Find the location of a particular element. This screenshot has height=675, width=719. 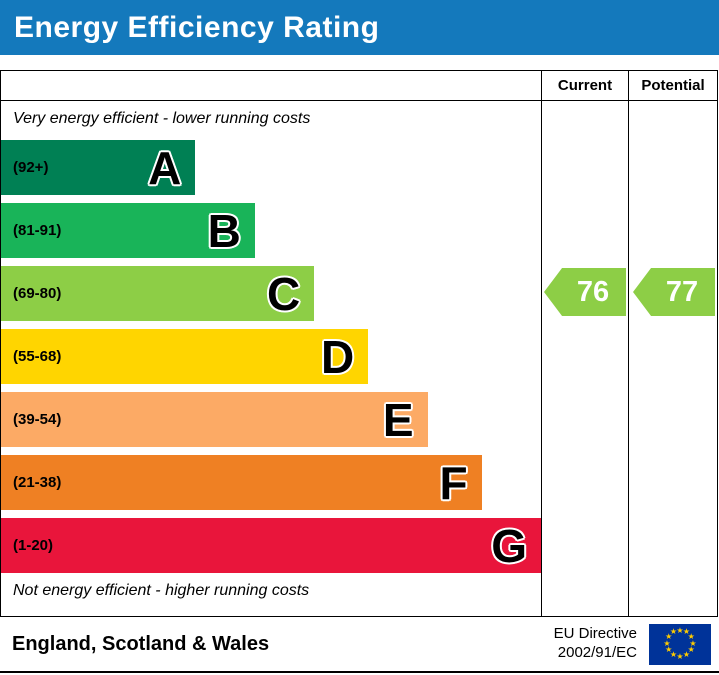

band-letter: A is located at coordinates (165, 167).